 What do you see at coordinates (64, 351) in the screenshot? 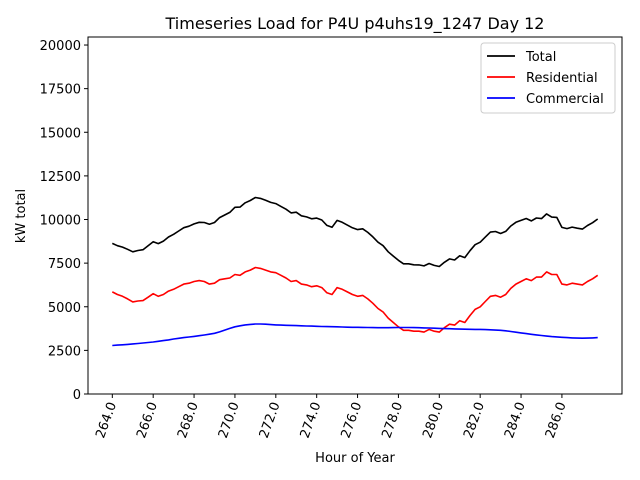
I see `y-tick-label: 2500` at bounding box center [64, 351].